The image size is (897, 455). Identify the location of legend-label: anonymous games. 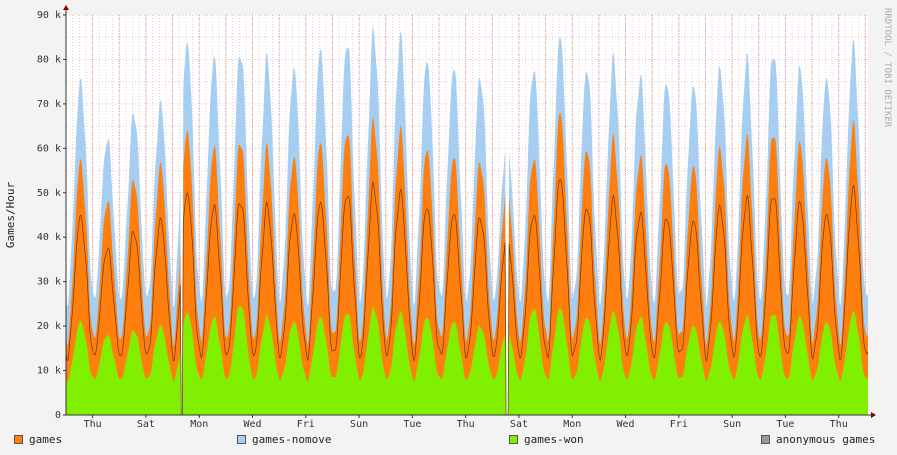
(826, 439).